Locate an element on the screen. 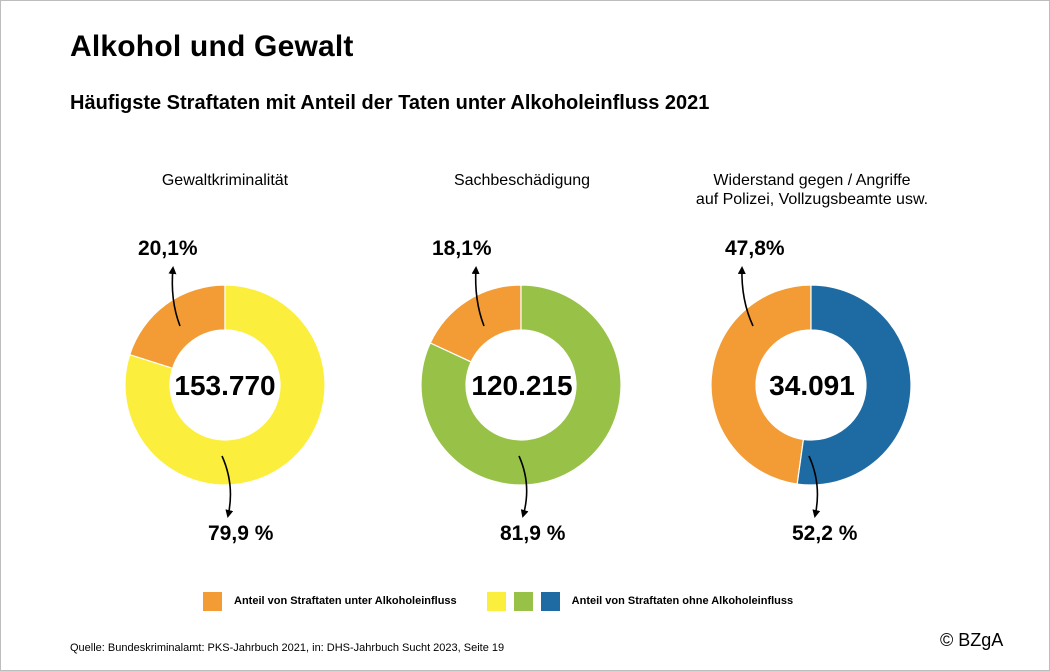 This screenshot has width=1050, height=671. donut-gewaltkriminalitaet is located at coordinates (225, 392).